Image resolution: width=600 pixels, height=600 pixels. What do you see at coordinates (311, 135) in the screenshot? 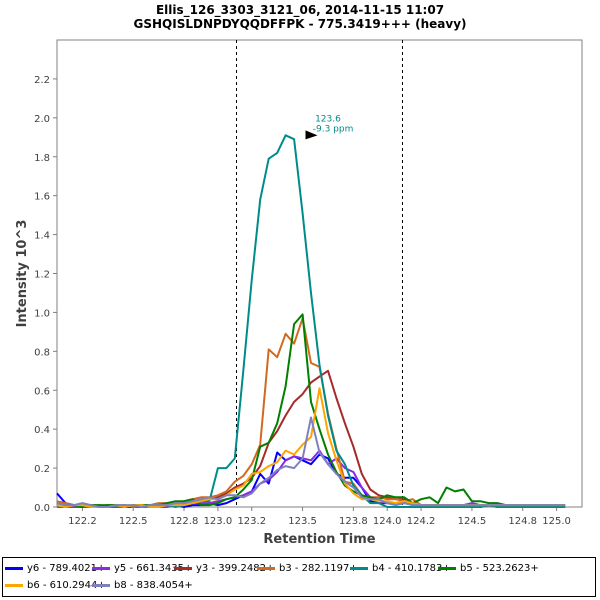
I see `peak-marker-icon` at bounding box center [311, 135].